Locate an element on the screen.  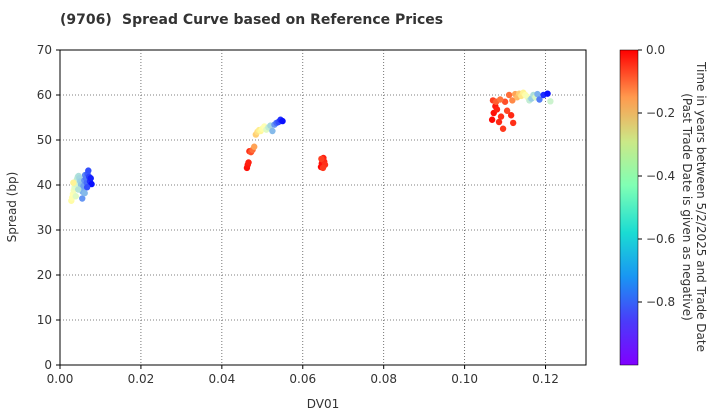
x-tick-label: 0.04 is located at coordinates (221, 379).